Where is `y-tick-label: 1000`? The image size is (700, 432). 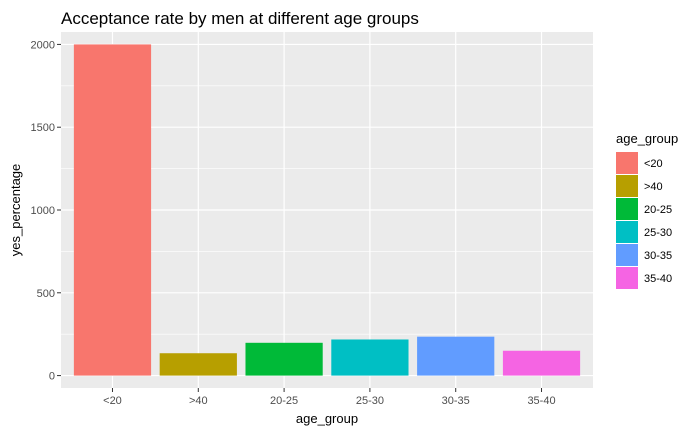 y-tick-label: 1000 is located at coordinates (43, 211).